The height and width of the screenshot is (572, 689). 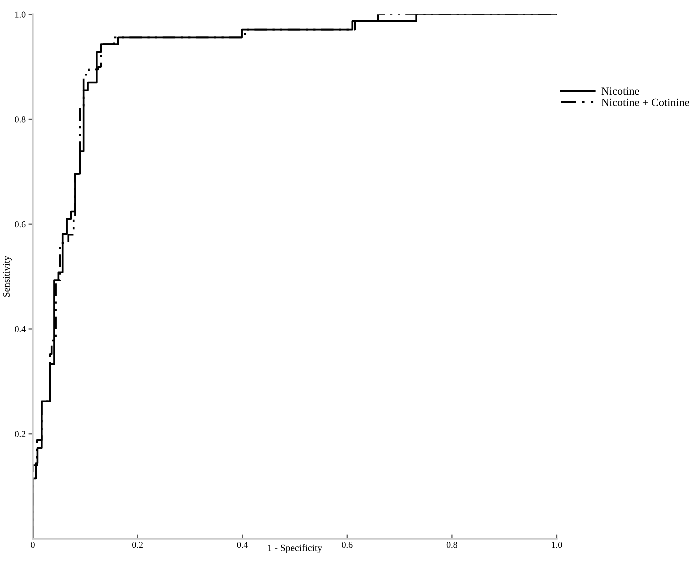 I want to click on x-tick-label: 0.8, so click(x=452, y=545).